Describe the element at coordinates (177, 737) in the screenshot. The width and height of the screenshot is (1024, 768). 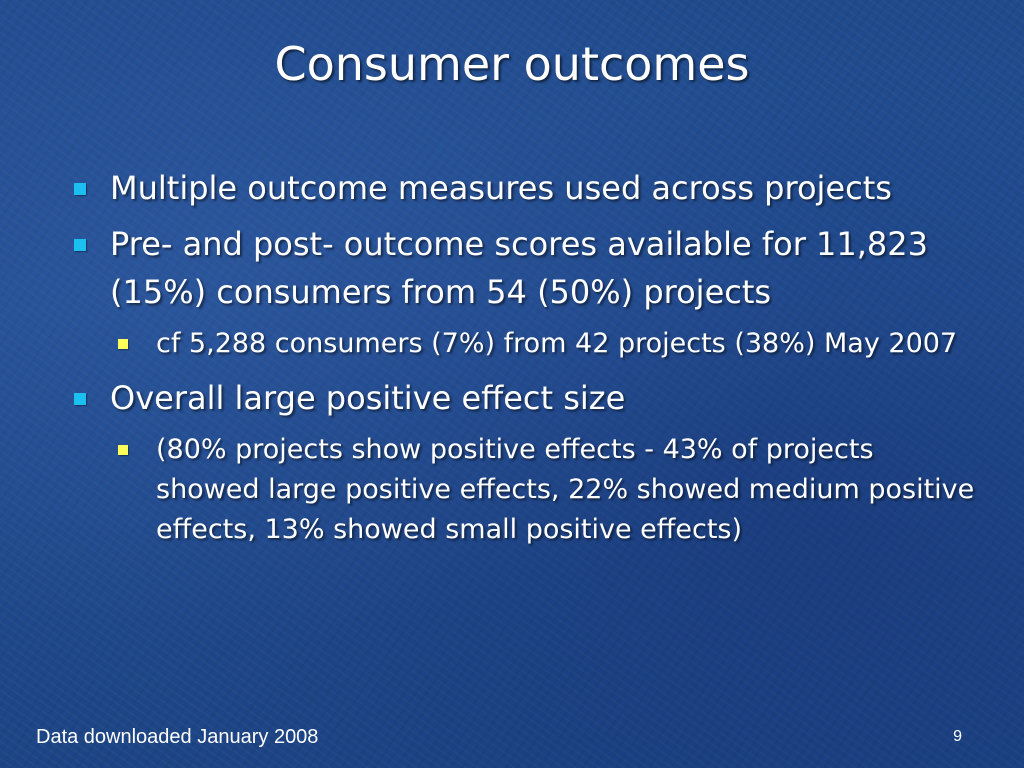
I see `slide-footer: Data downloaded January 2008` at that location.